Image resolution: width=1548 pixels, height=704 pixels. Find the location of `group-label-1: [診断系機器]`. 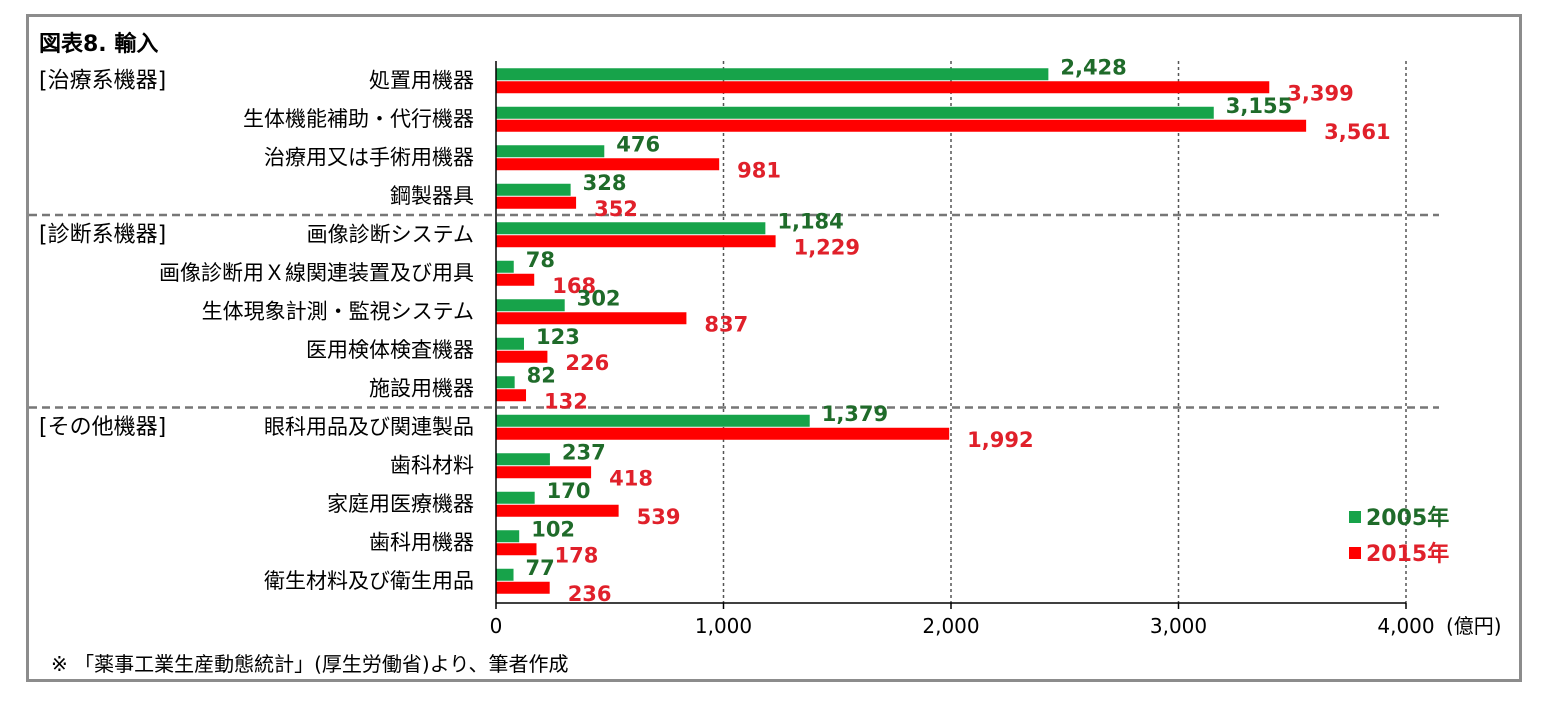

group-label-1: [診断系機器] is located at coordinates (102, 234).